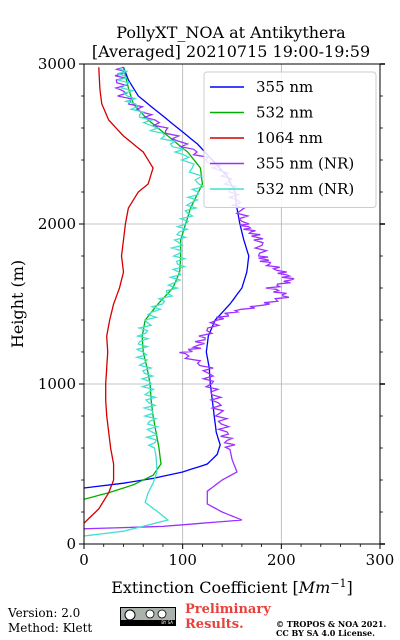  Describe the element at coordinates (84, 560) in the screenshot. I see `x-tick-label-0: 0` at that location.